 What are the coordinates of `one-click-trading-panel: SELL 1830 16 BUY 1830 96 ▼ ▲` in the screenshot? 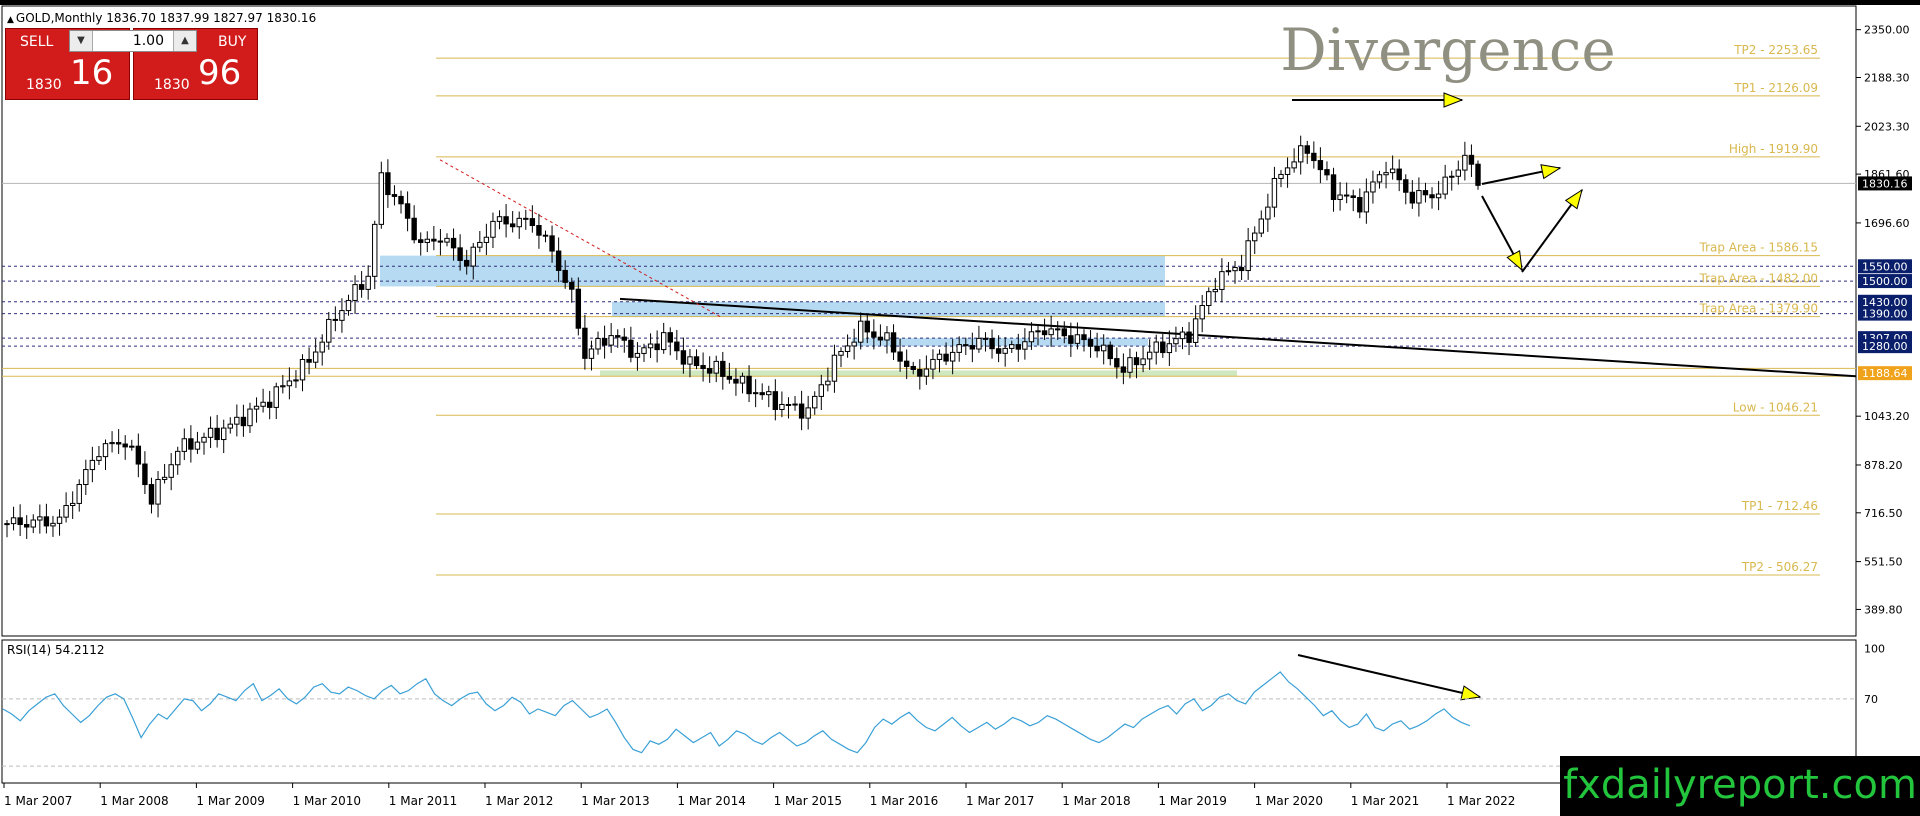 It's located at (131, 65).